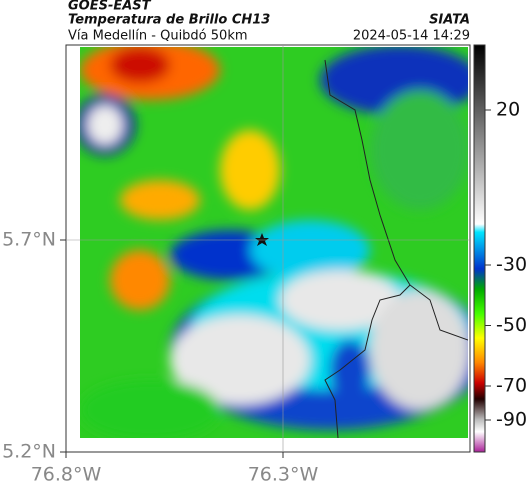 The height and width of the screenshot is (491, 526). I want to click on x-tick-label: 76.3°W, so click(283, 475).